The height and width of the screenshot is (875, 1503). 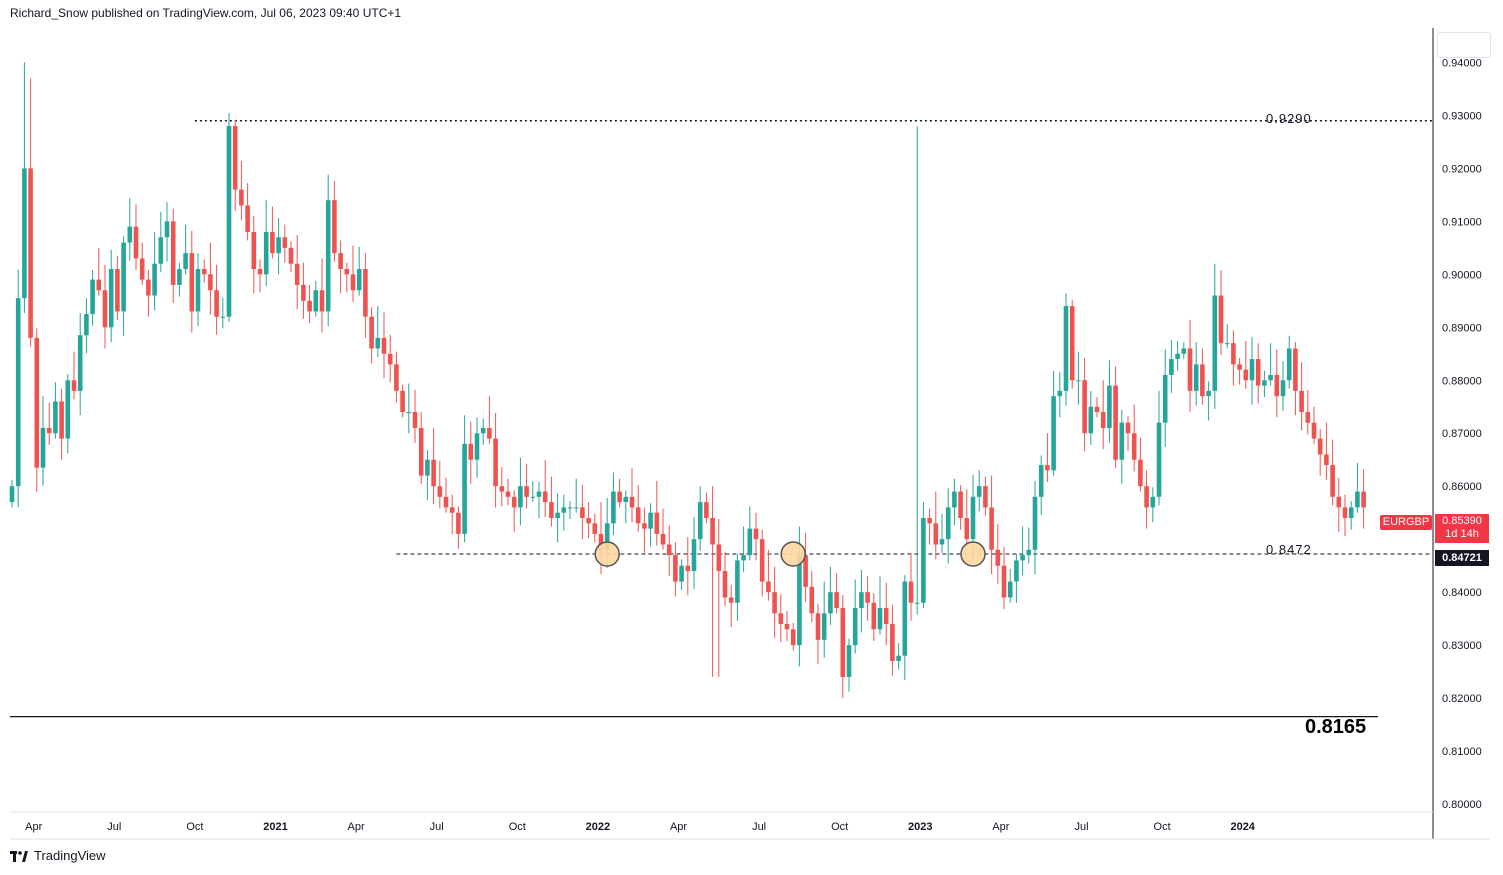 I want to click on tradingview-logo: TradingView, so click(x=58, y=855).